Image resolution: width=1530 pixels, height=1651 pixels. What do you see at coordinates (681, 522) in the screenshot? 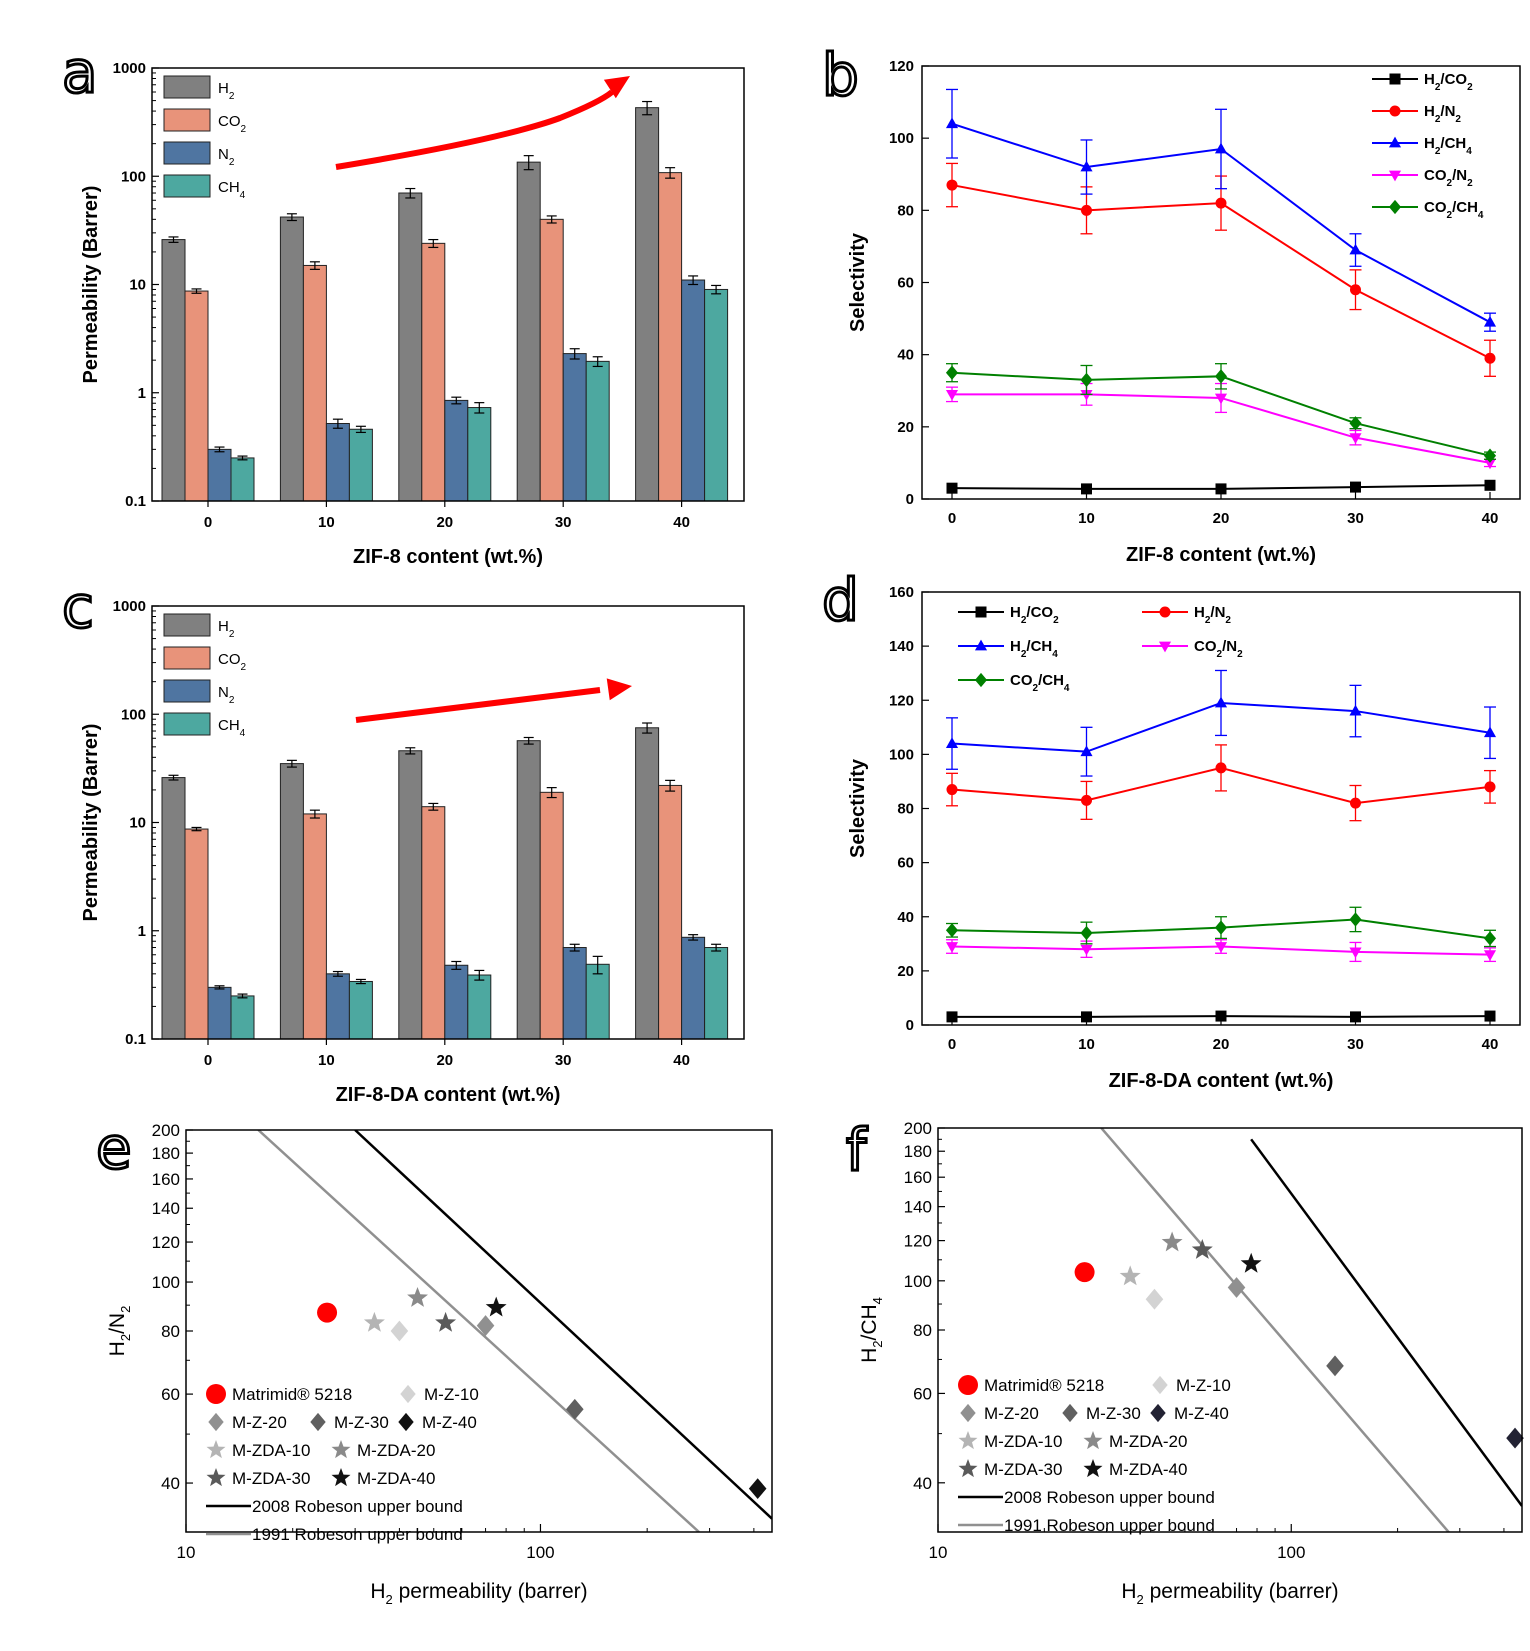
I see `x-tick-label: 40` at bounding box center [681, 522].